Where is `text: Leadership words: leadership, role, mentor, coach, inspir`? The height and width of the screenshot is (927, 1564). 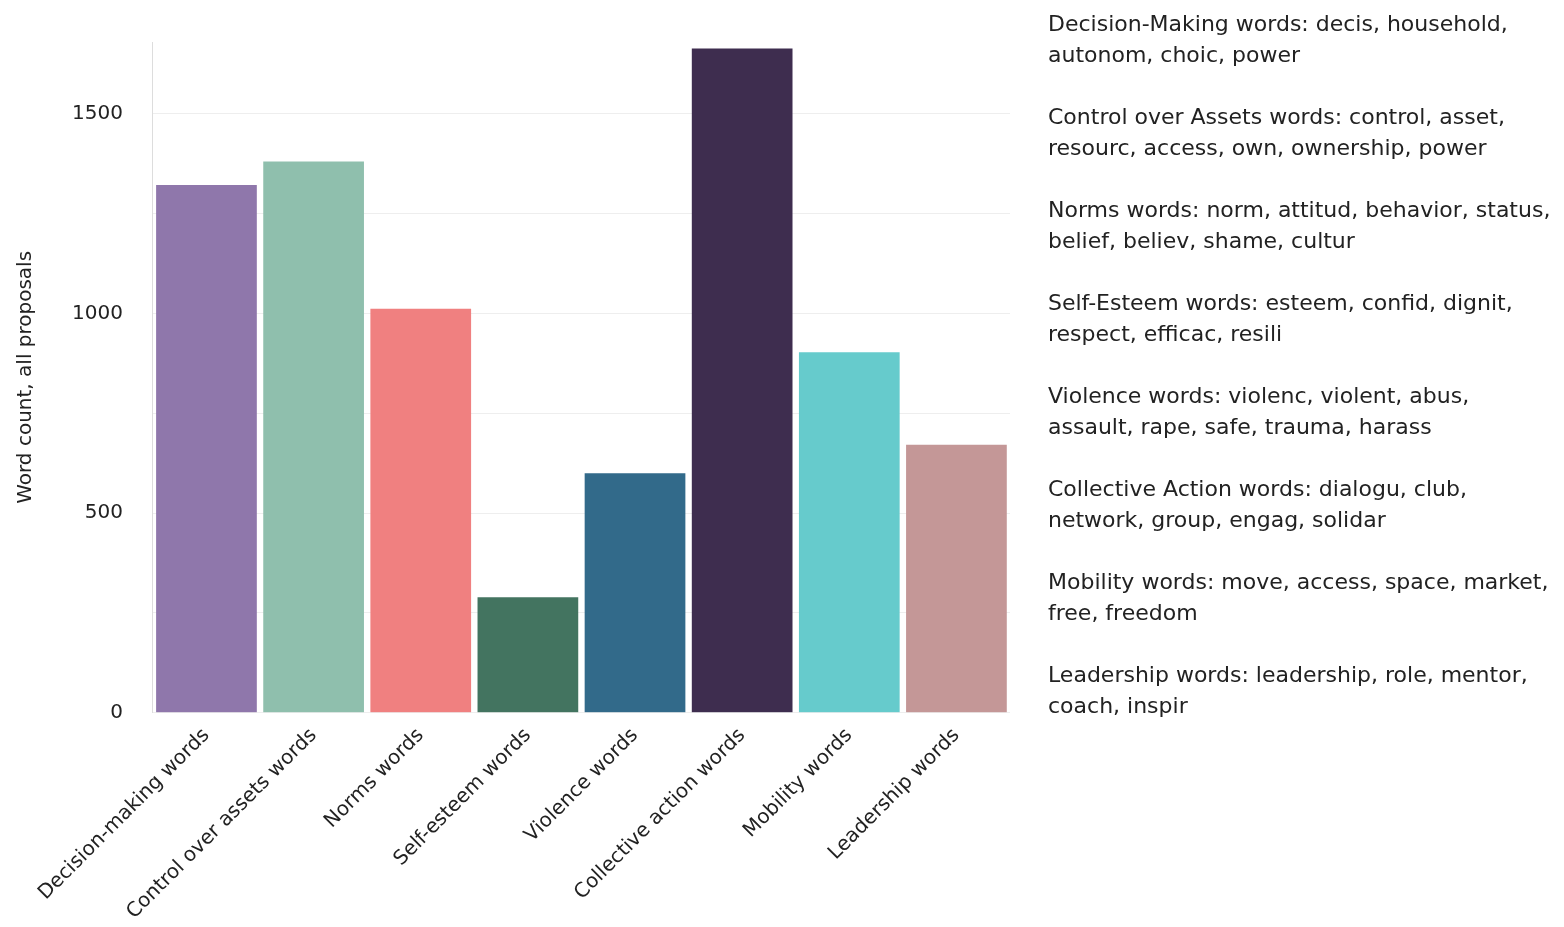 text: Leadership words: leadership, role, mentor, coach, inspir is located at coordinates (1288, 690).